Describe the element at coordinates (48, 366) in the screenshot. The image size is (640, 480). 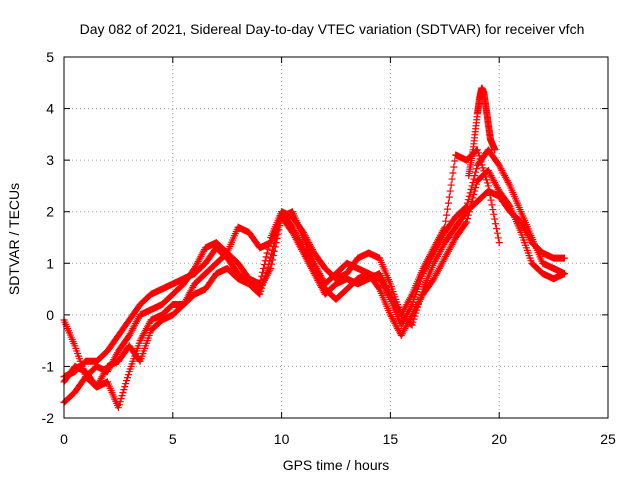
I see `y-tick-label: -1` at that location.